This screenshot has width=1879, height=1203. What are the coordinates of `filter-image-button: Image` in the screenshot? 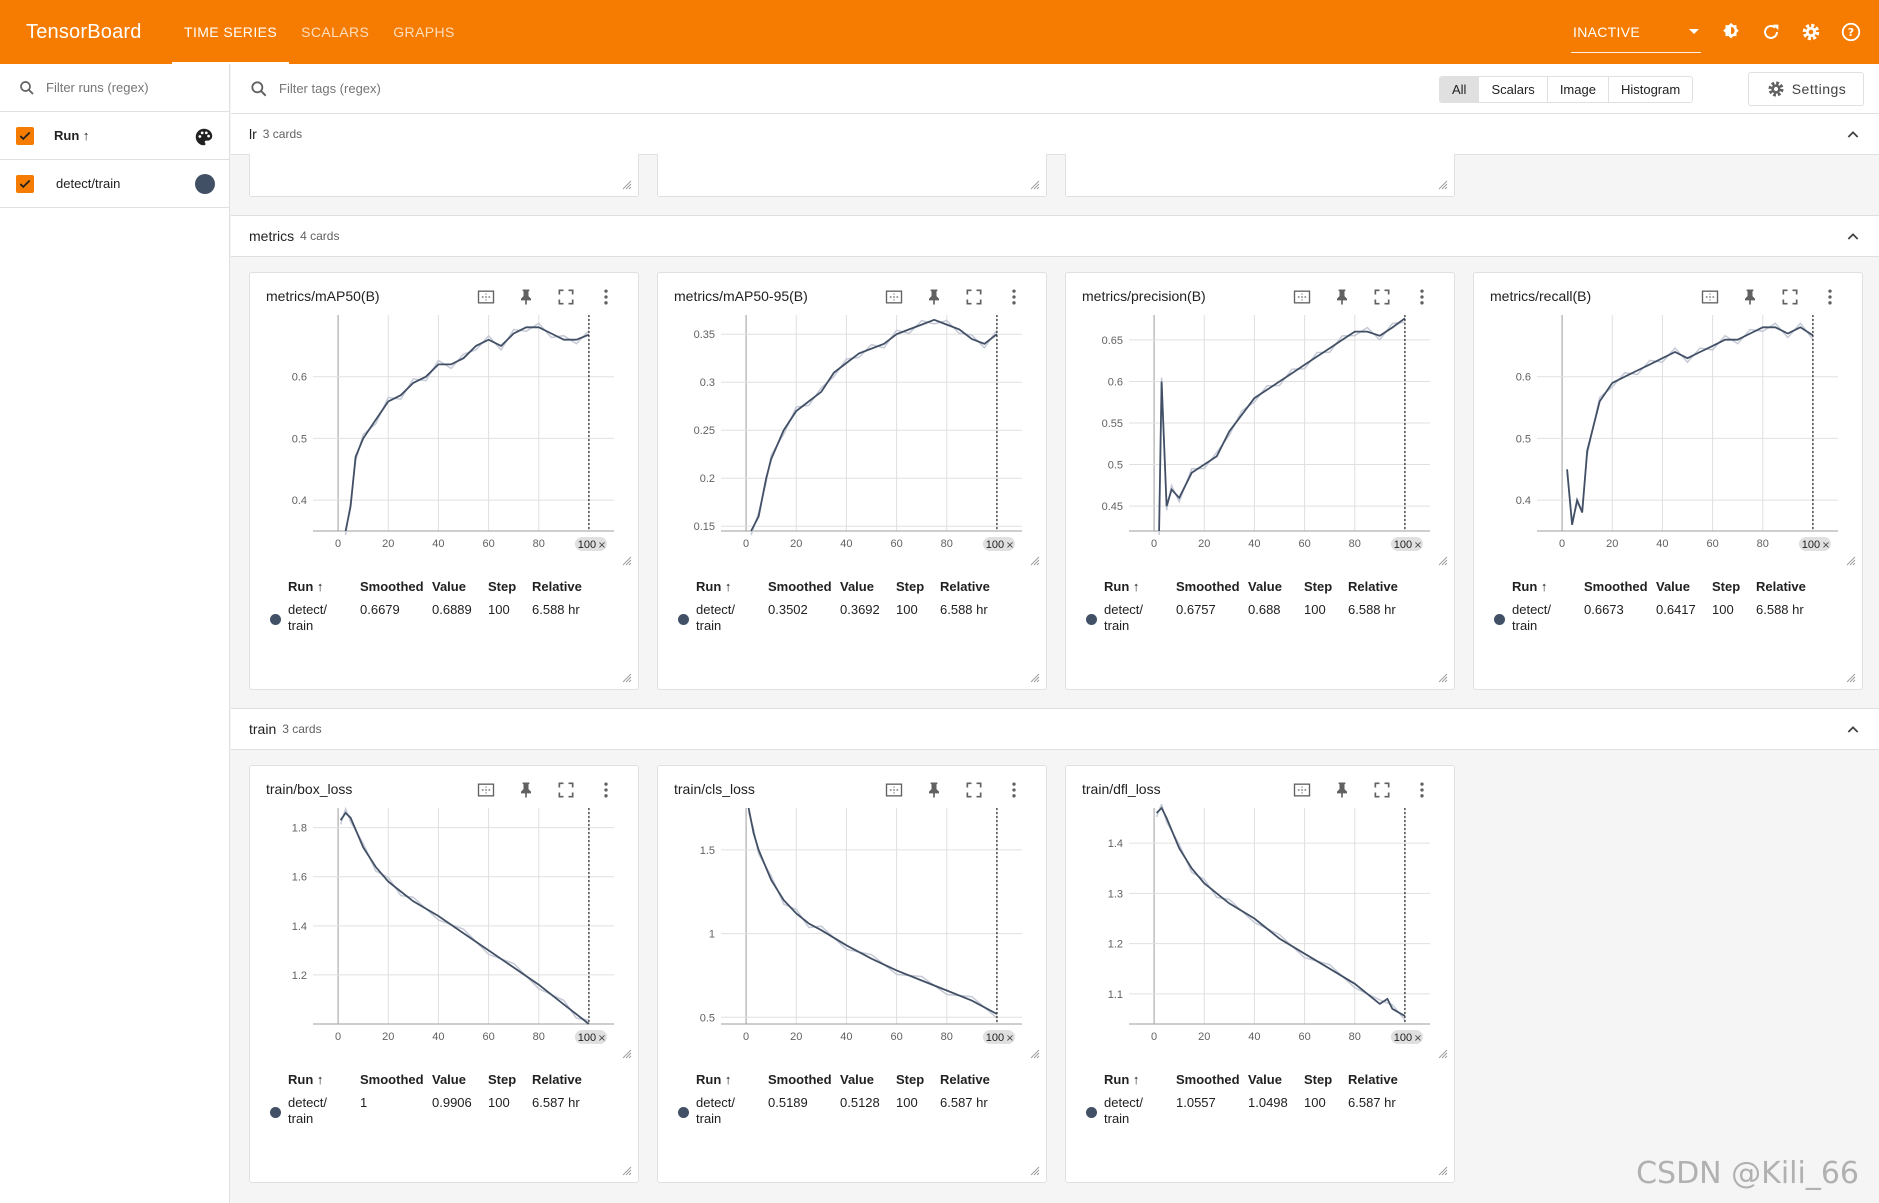 It's located at (1578, 89).